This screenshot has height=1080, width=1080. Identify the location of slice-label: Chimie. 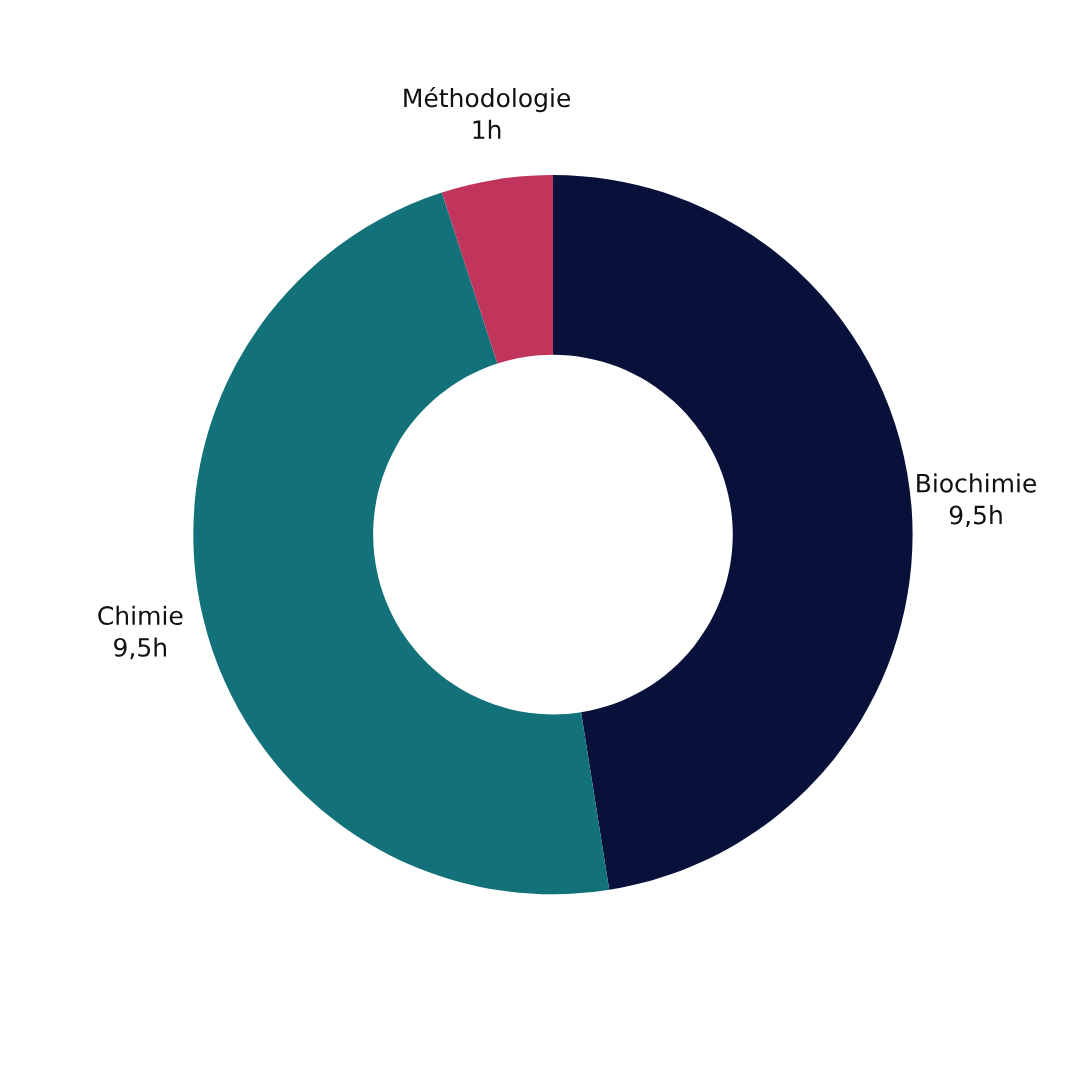
(140, 615).